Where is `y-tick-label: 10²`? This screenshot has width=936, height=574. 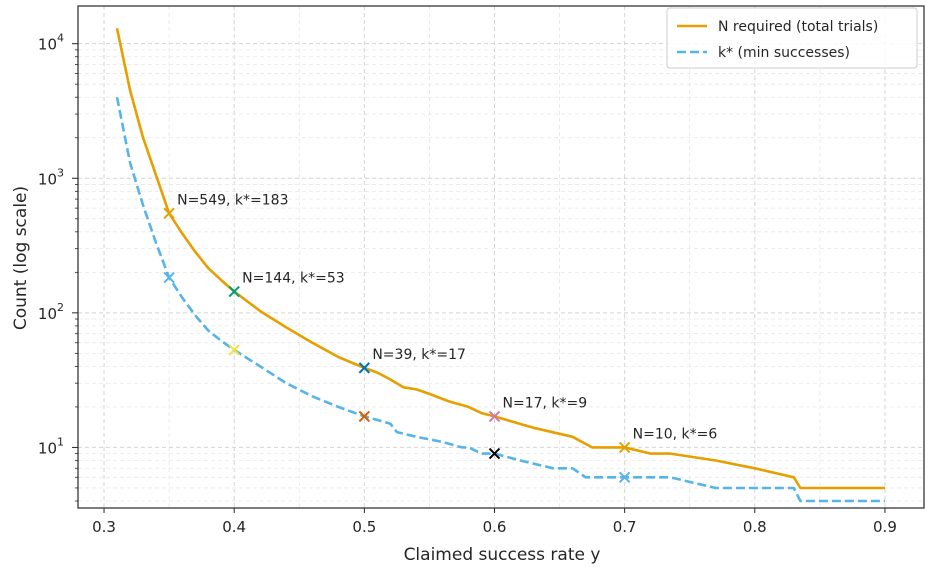
y-tick-label: 10² is located at coordinates (51, 312).